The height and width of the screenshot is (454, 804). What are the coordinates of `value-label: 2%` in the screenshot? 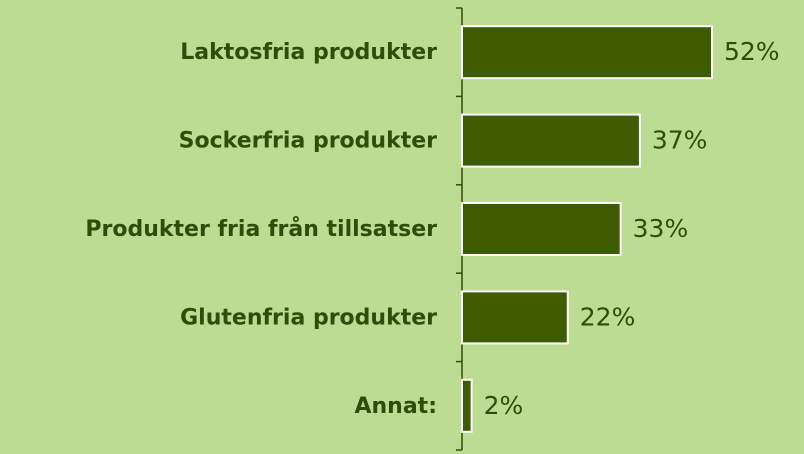 It's located at (504, 405).